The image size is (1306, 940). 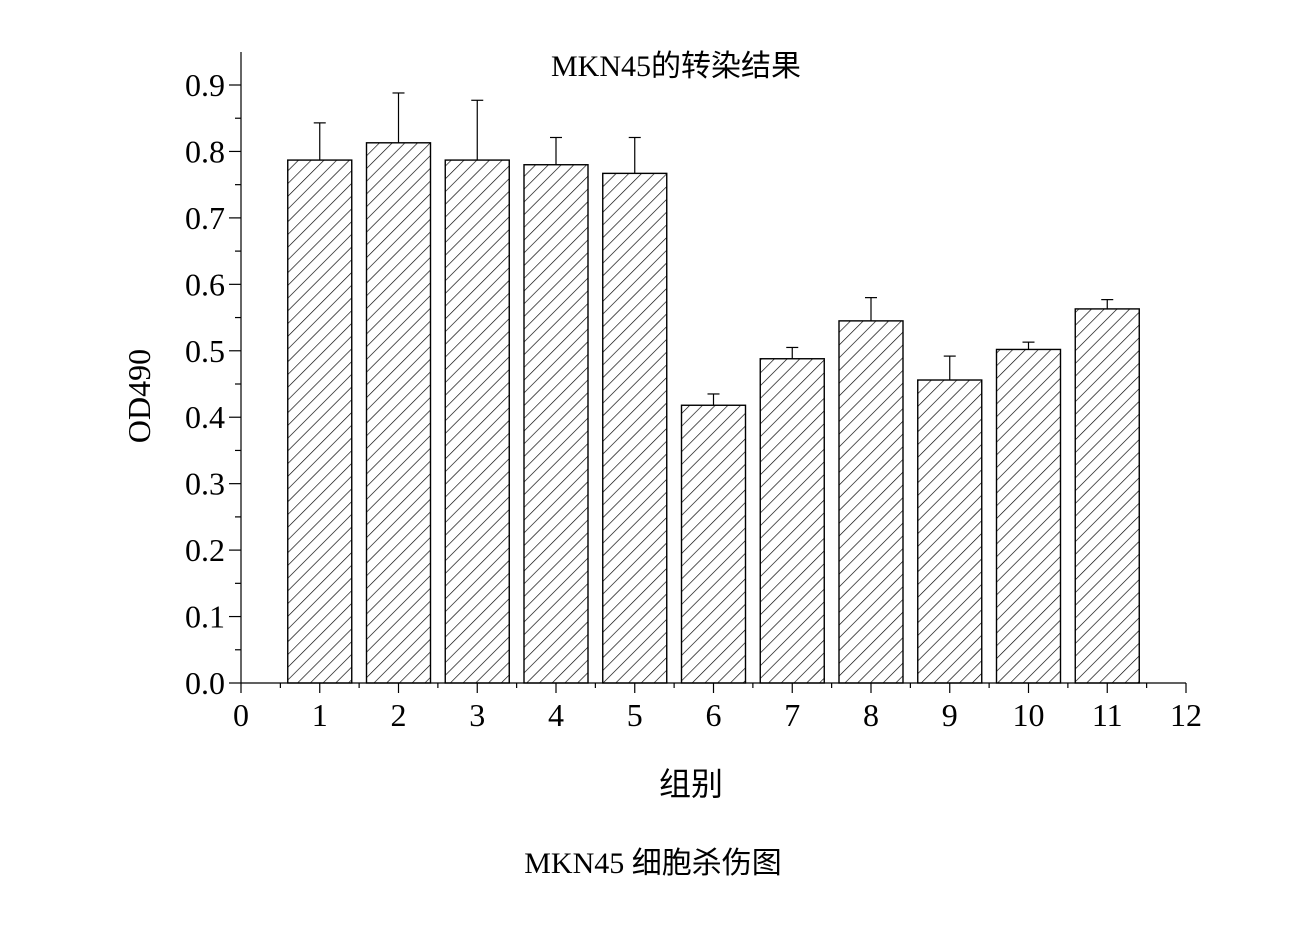 I want to click on x-tick-label: 3, so click(x=477, y=715).